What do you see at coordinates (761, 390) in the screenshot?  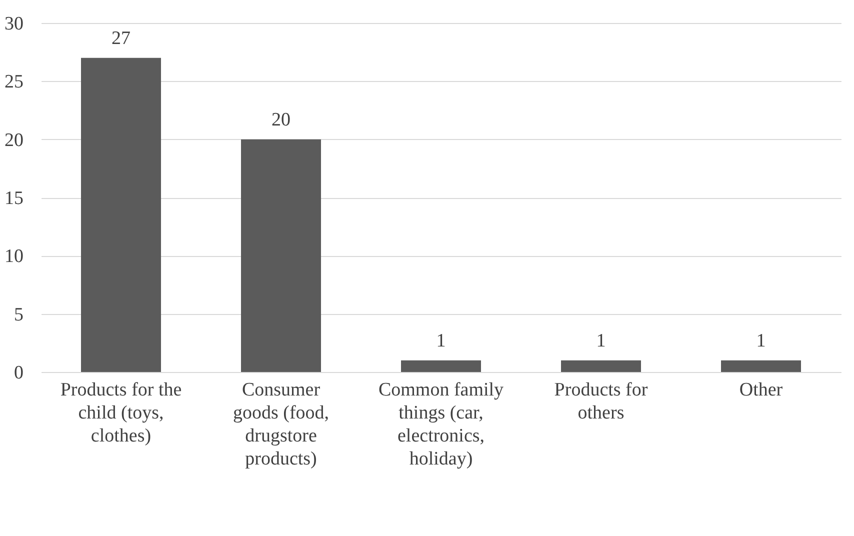 I see `x-tick-label: Other` at bounding box center [761, 390].